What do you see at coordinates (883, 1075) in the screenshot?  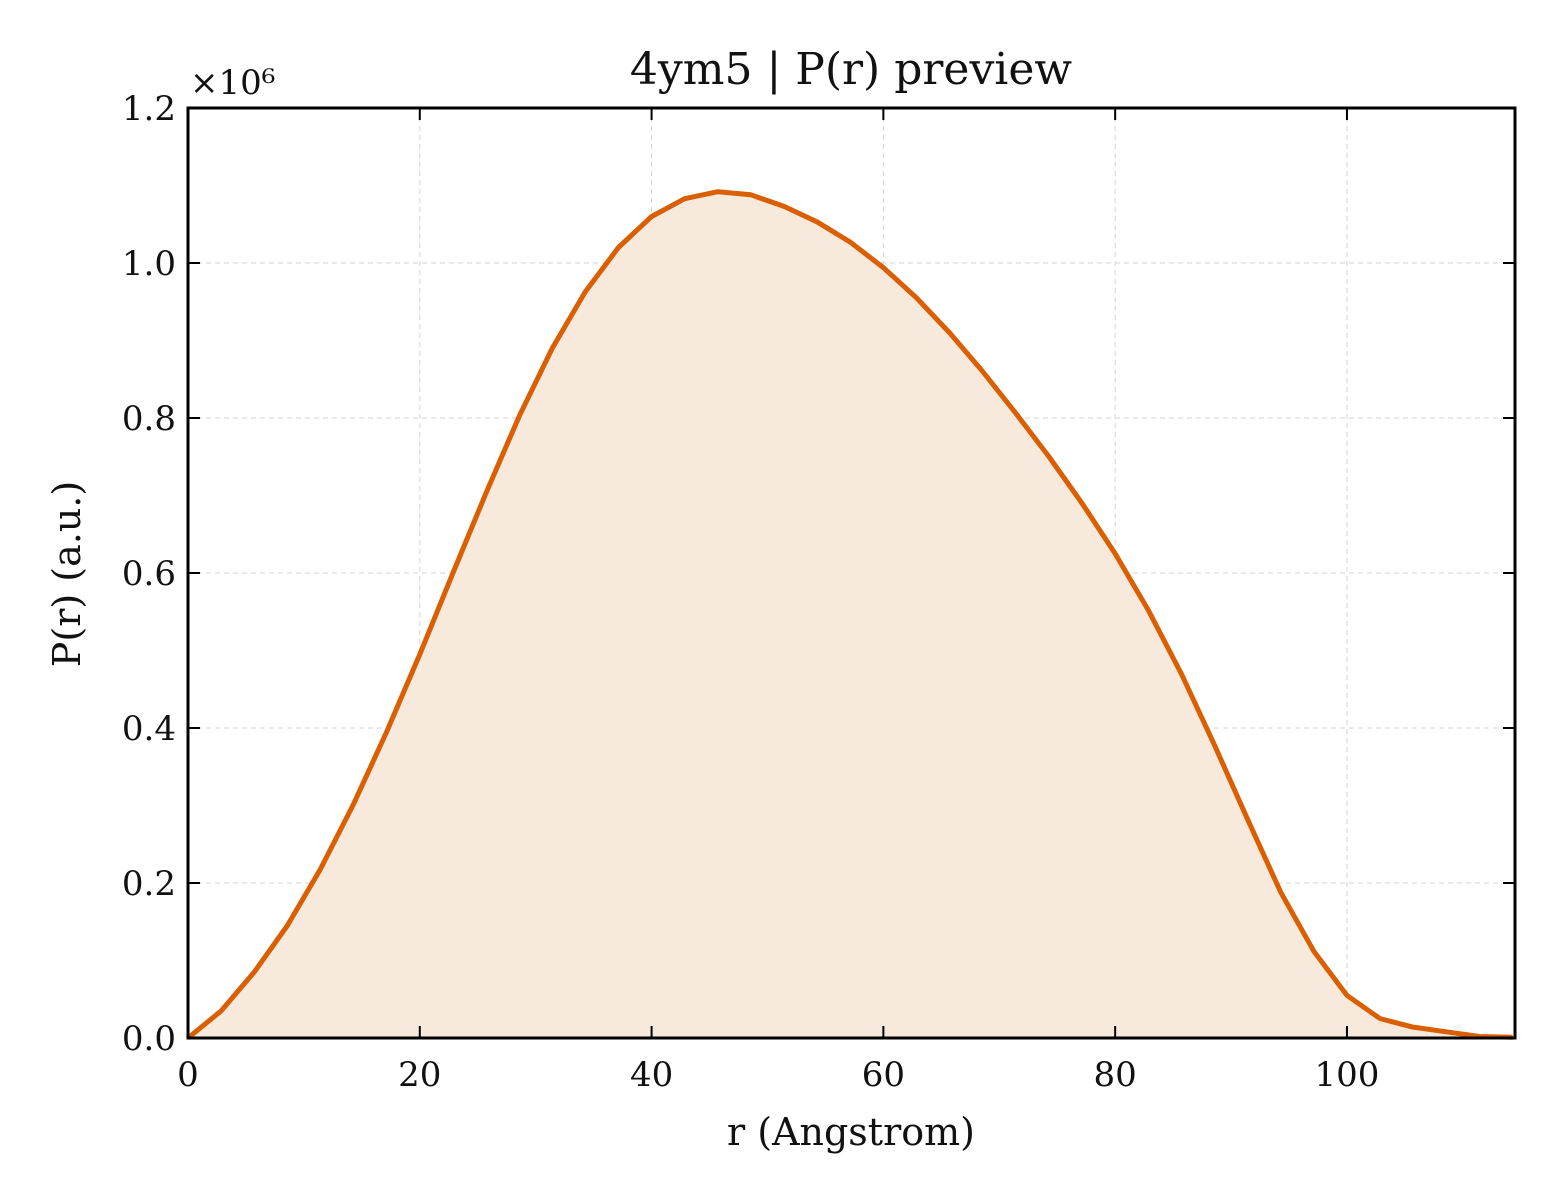 I see `x-tick-label: 60` at bounding box center [883, 1075].